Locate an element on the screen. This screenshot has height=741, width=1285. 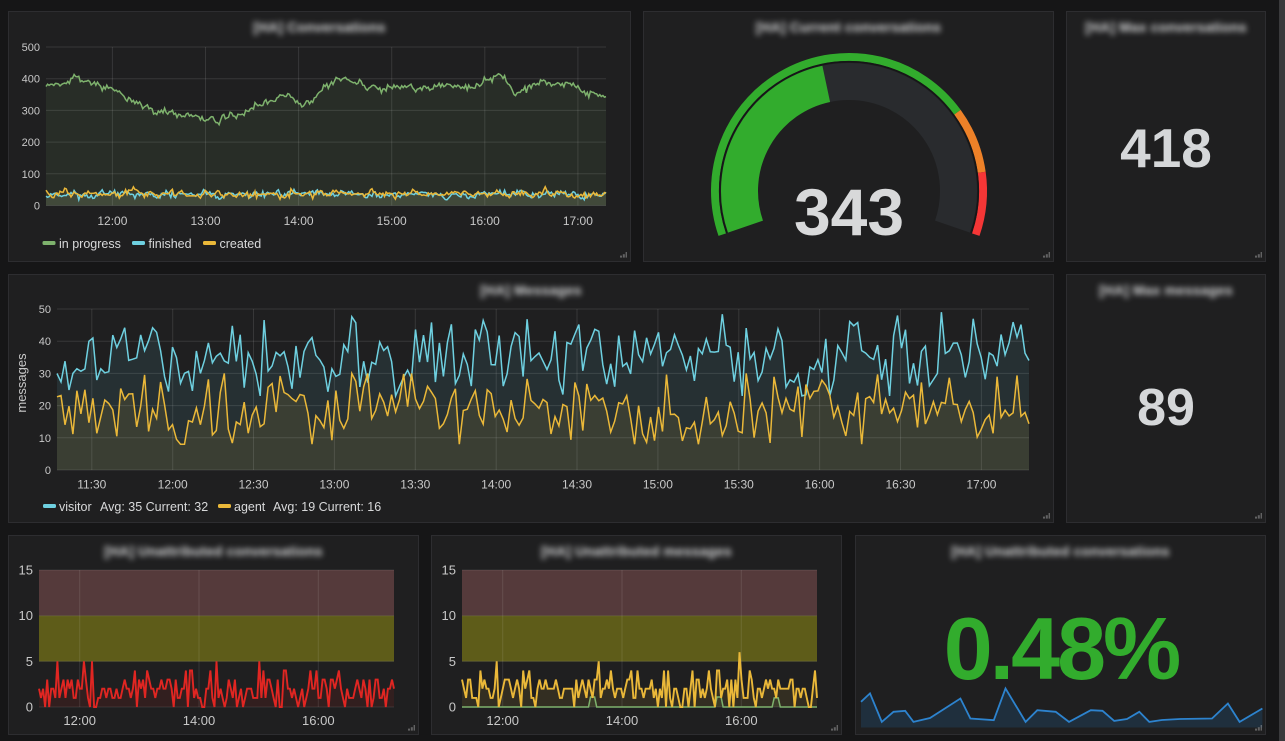
svg-text: agent is located at coordinates (250, 507).